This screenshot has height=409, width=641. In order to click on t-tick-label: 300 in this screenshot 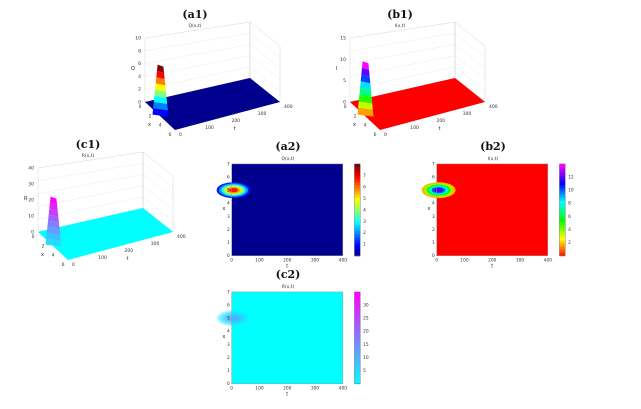, I will do `click(467, 114)`.